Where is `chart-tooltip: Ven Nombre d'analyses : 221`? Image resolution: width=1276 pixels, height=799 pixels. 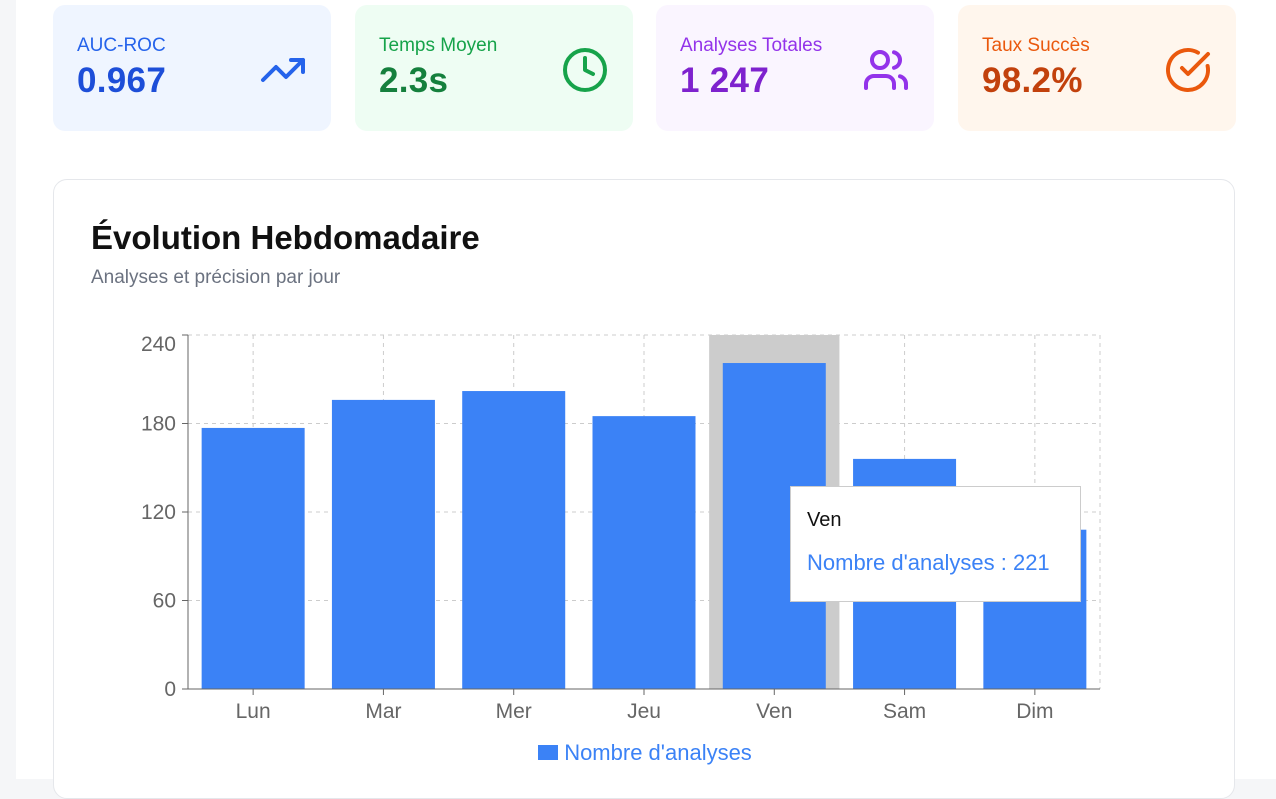
chart-tooltip: Ven Nombre d'analyses : 221 is located at coordinates (935, 544).